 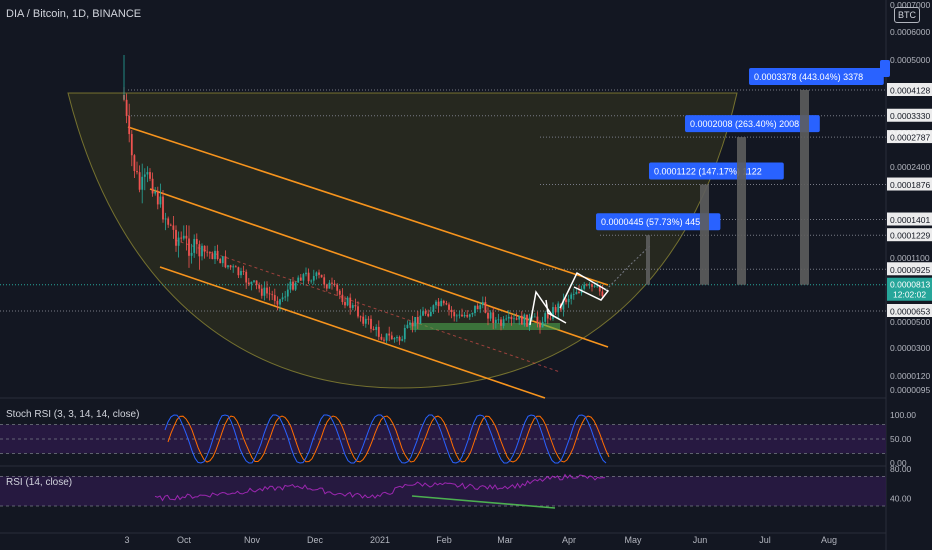 What do you see at coordinates (910, 138) in the screenshot?
I see `price-level-value: 0.0002787` at bounding box center [910, 138].